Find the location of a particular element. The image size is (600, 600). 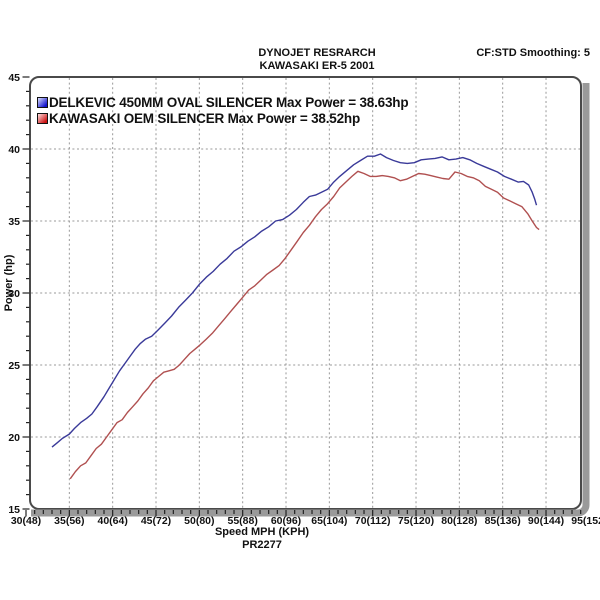

x-tick-label: 30(48) is located at coordinates (26, 521).